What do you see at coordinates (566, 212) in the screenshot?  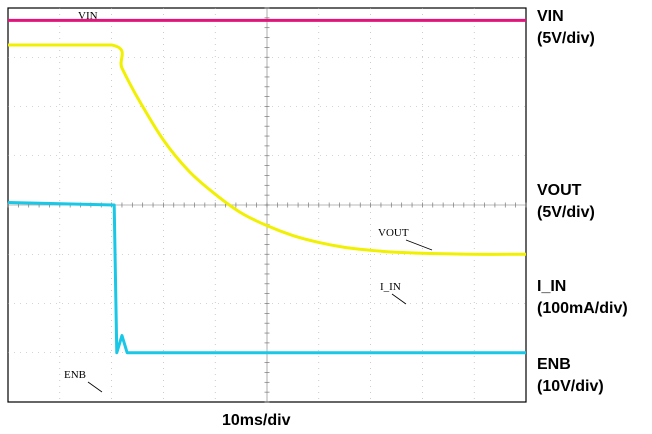 I see `vout-channel-scale: (5V/div)` at bounding box center [566, 212].